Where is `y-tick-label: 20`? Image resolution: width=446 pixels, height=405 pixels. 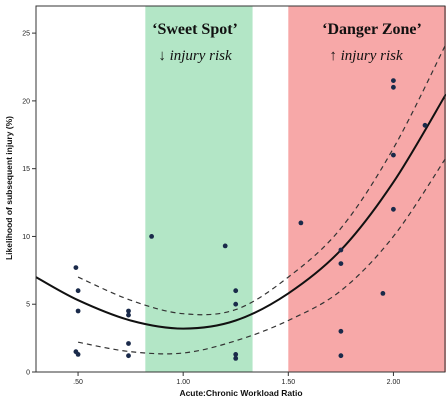 y-tick-label: 20 is located at coordinates (26, 101).